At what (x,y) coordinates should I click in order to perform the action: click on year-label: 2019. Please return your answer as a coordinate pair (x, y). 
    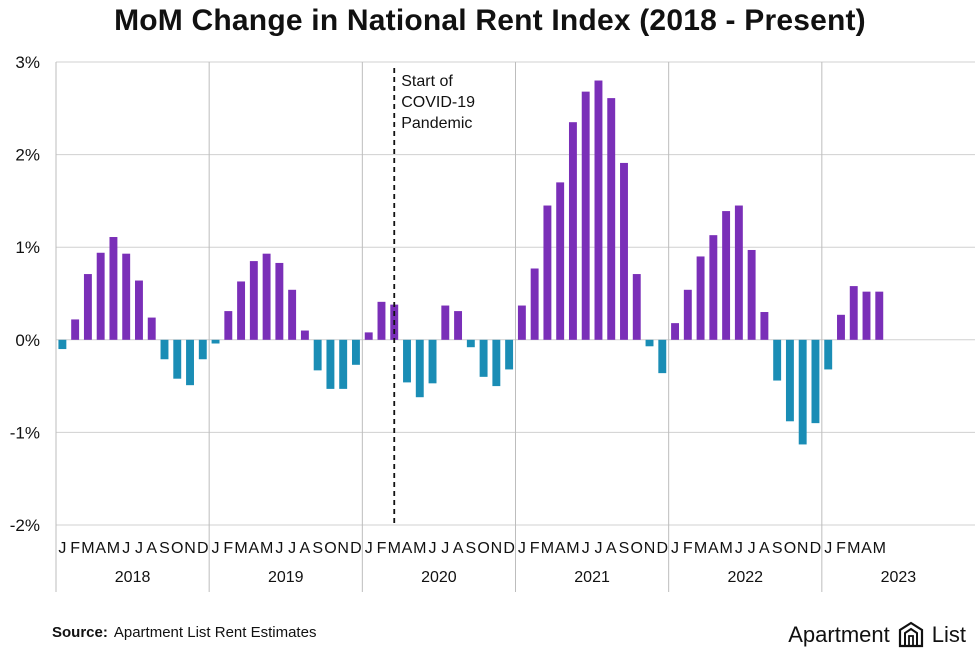
    Looking at the image, I should click on (286, 577).